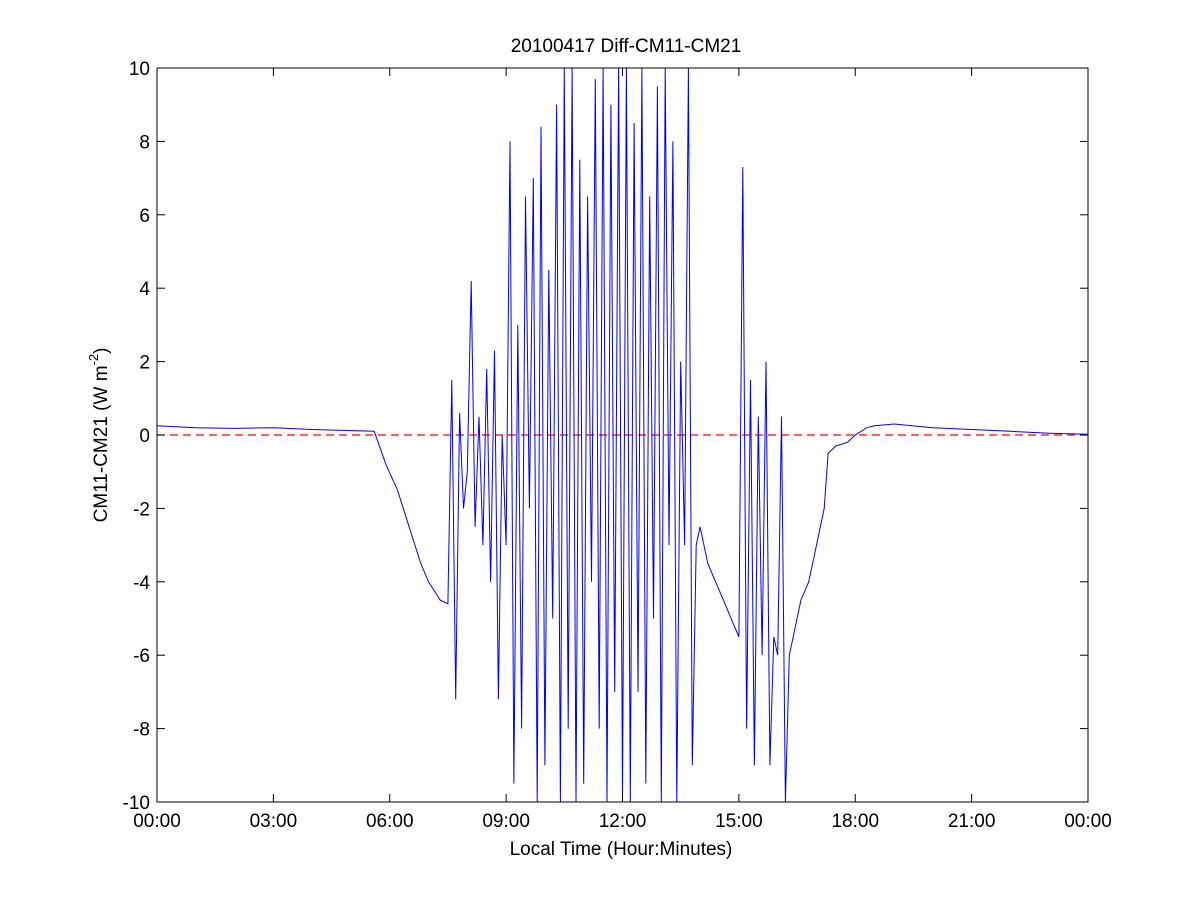 Image resolution: width=1201 pixels, height=901 pixels. What do you see at coordinates (101, 443) in the screenshot?
I see `y-axis-label-main: CM11-CM21 (W m` at bounding box center [101, 443].